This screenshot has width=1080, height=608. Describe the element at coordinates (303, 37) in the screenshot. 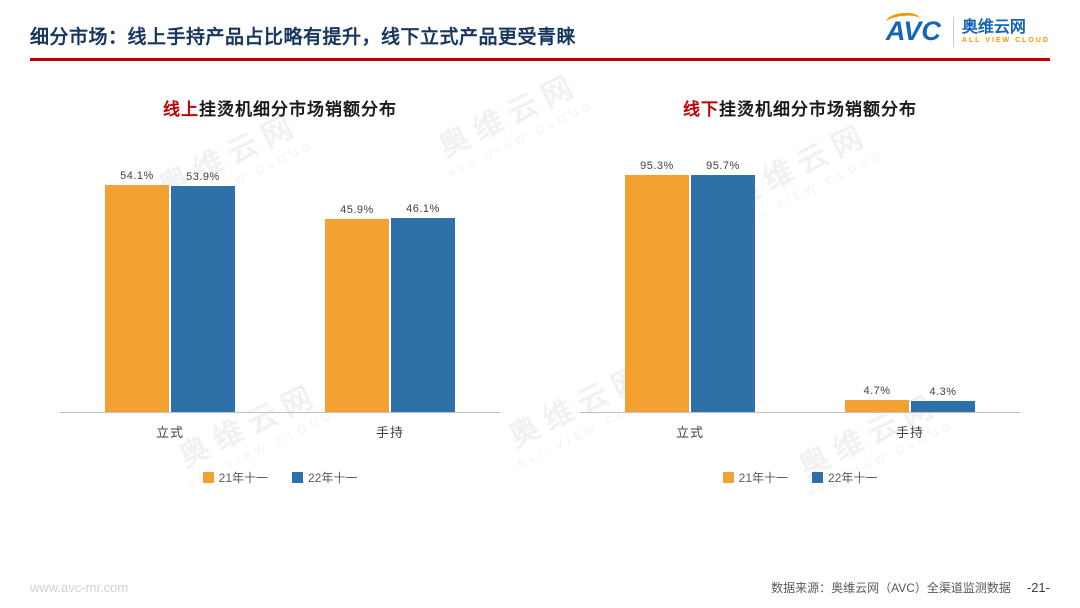

I see `page-title: 细分市场：线上手持产品占比略有提升，线下立式产品更受青睐` at that location.